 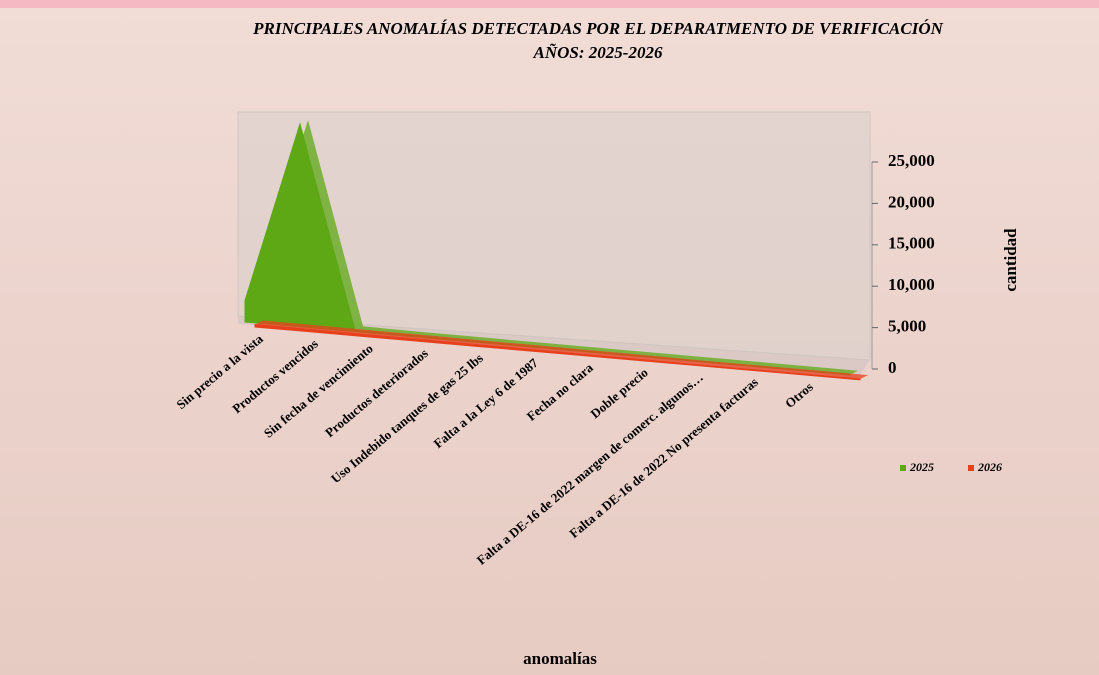 What do you see at coordinates (921, 467) in the screenshot?
I see `legend-label: 2025` at bounding box center [921, 467].